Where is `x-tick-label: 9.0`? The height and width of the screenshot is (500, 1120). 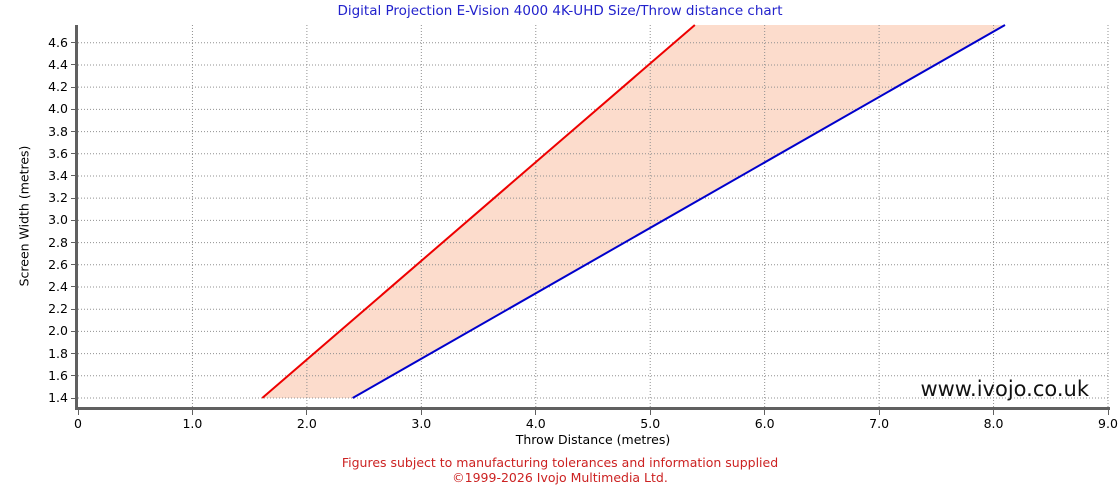 x-tick-label: 9.0 is located at coordinates (1108, 423).